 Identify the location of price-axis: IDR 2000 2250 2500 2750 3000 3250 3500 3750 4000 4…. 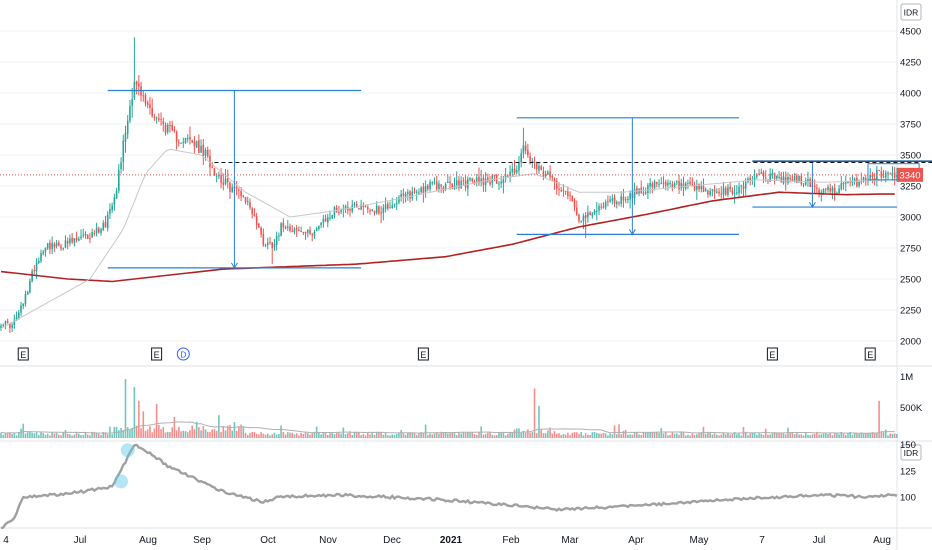
(910, 175).